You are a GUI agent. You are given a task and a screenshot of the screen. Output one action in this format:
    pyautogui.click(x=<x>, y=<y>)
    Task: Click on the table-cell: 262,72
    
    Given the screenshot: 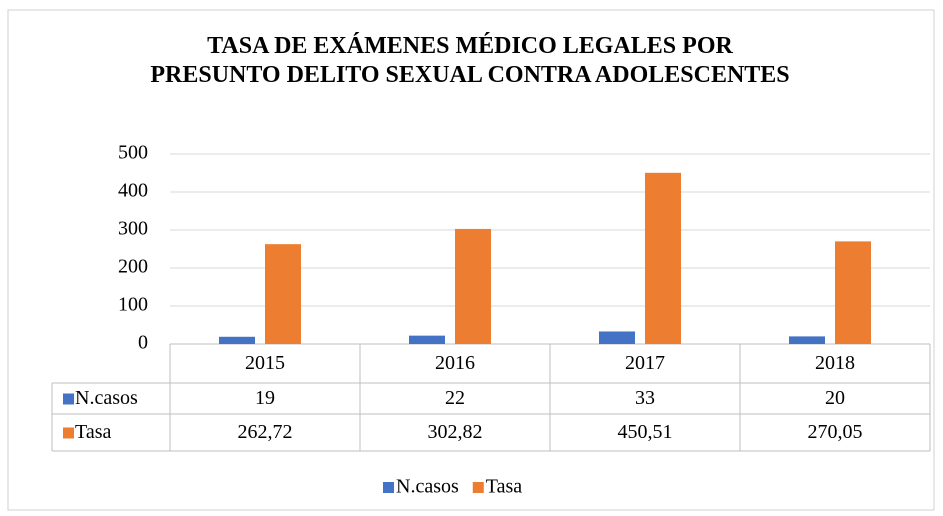 What is the action you would take?
    pyautogui.click(x=265, y=432)
    